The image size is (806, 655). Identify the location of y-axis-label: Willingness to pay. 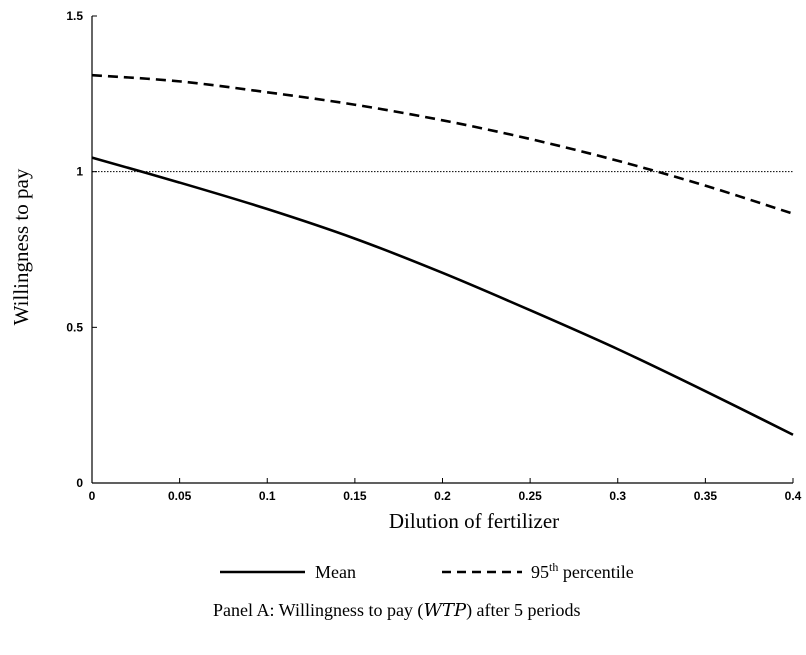
(21, 246).